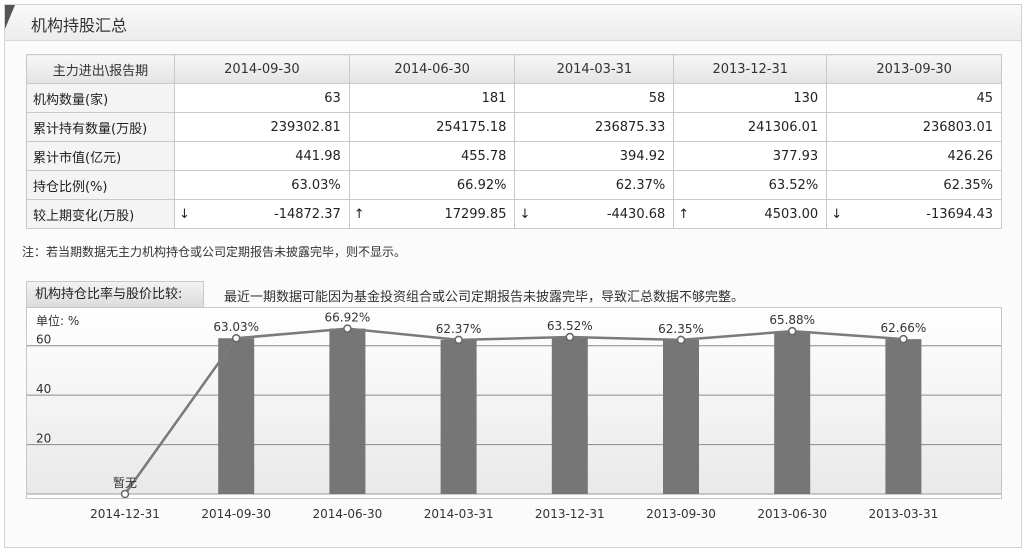 The height and width of the screenshot is (554, 1030). What do you see at coordinates (475, 214) in the screenshot?
I see `cell-value: 17299.85` at bounding box center [475, 214].